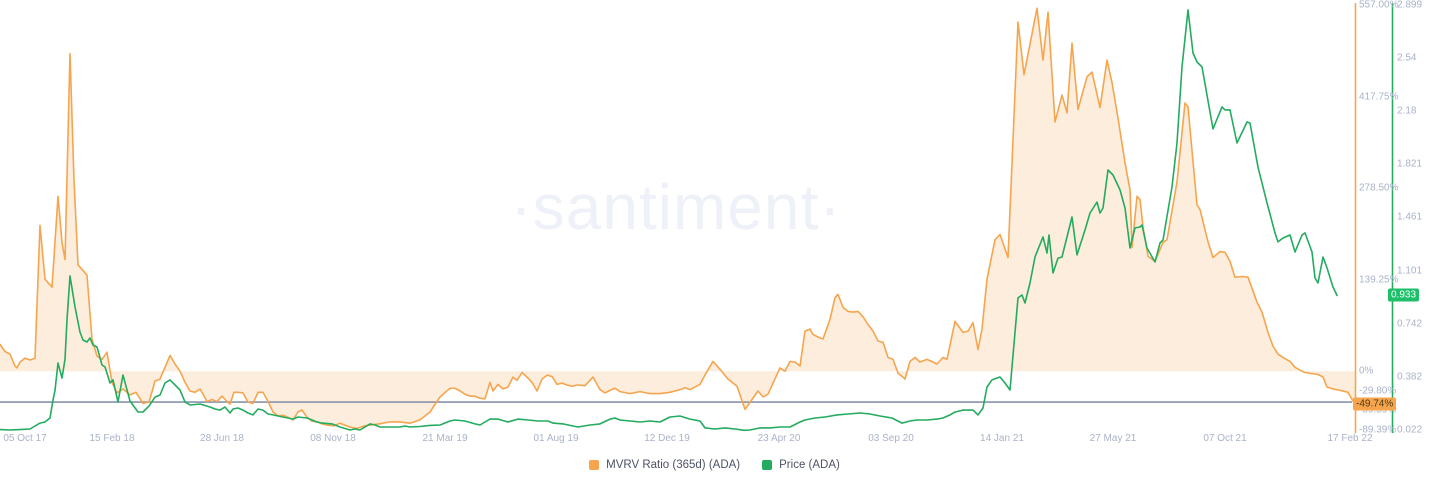  I want to click on x-axis-label: 03 Sep 20, so click(891, 438).